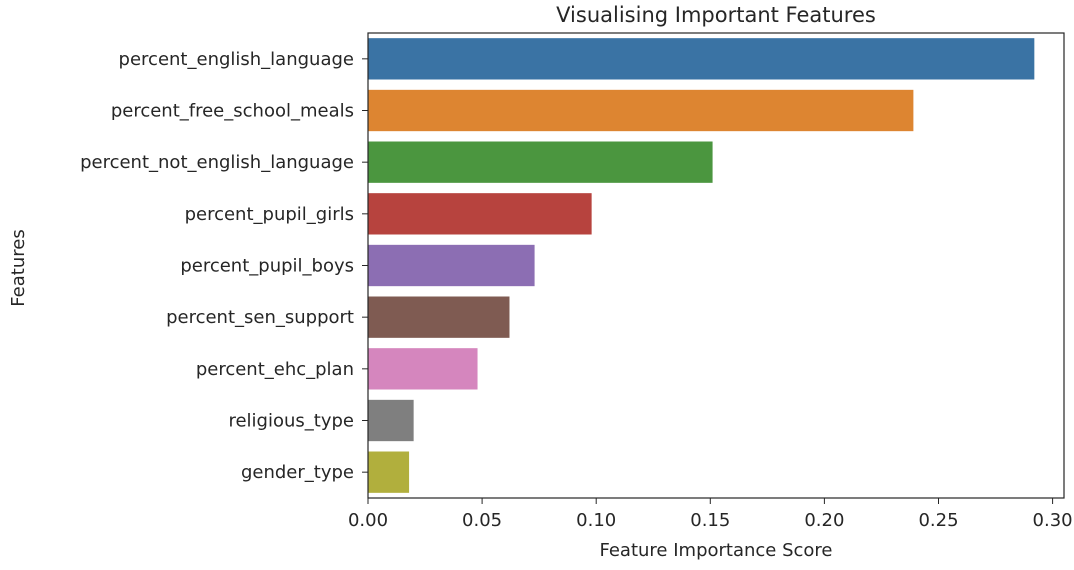 The height and width of the screenshot is (570, 1074). I want to click on x-tick-label: 0.20, so click(824, 520).